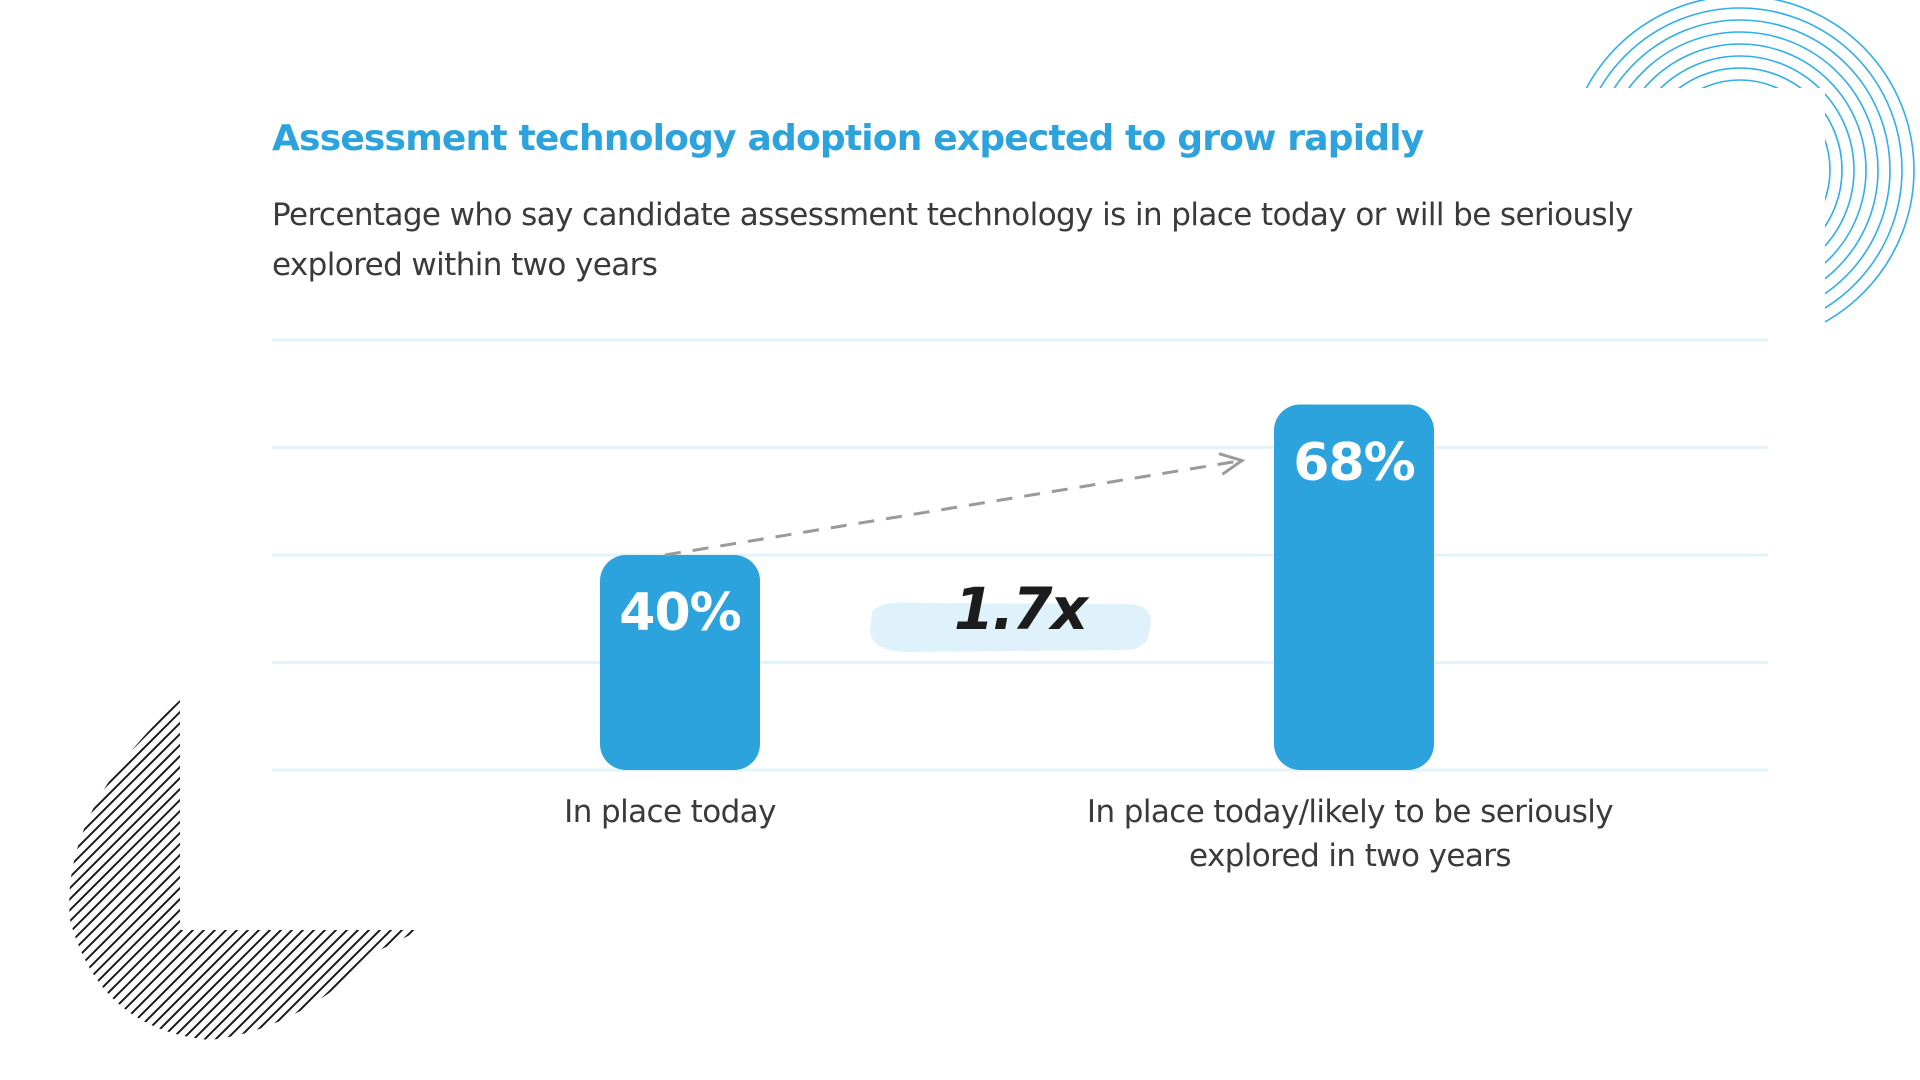 This screenshot has height=1080, width=1920. I want to click on annotation-highlight, so click(1010, 627).